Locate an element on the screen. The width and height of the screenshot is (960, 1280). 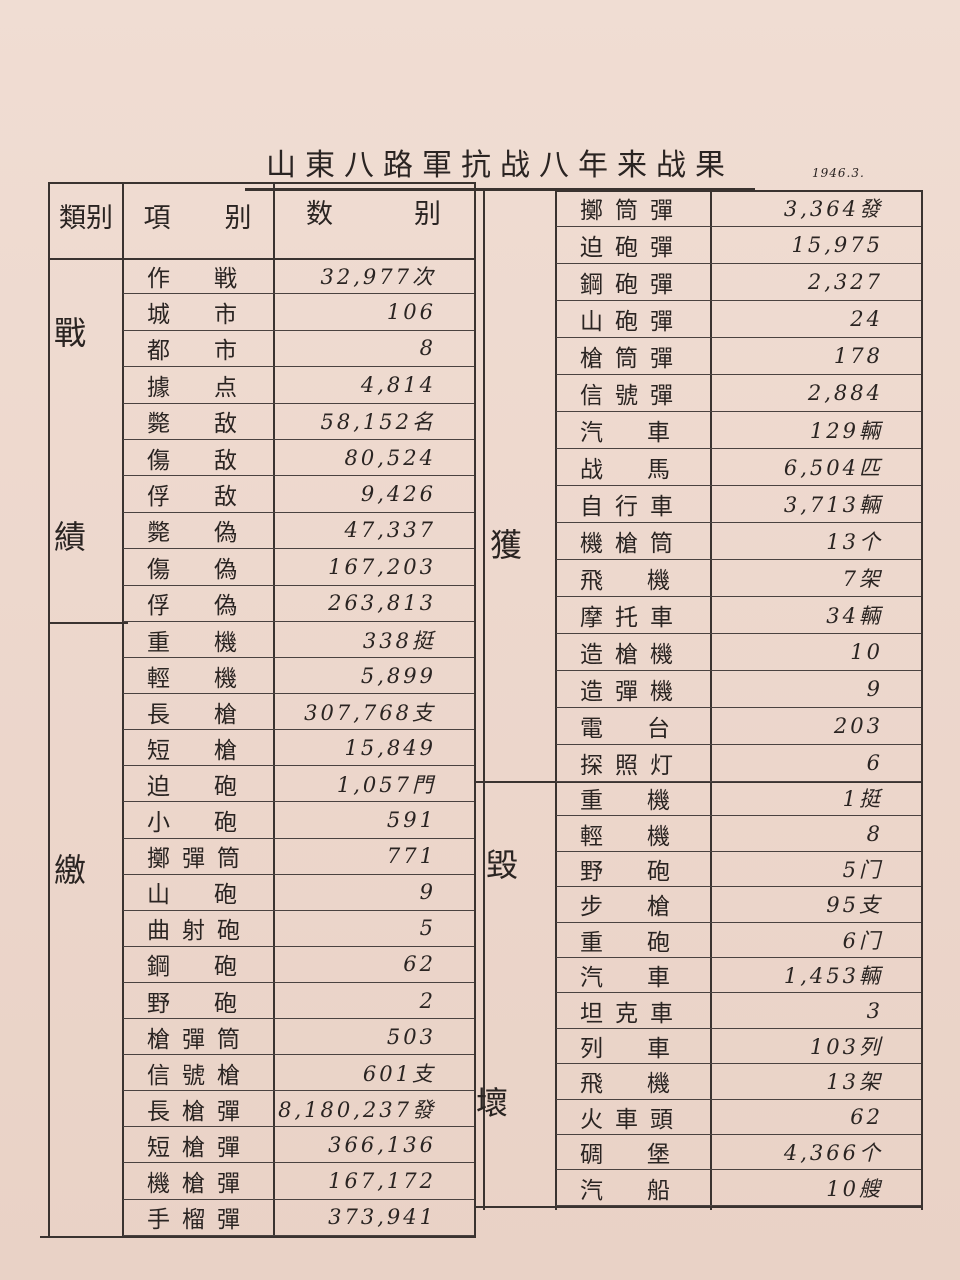
item-value: 24 is located at coordinates (866, 319).